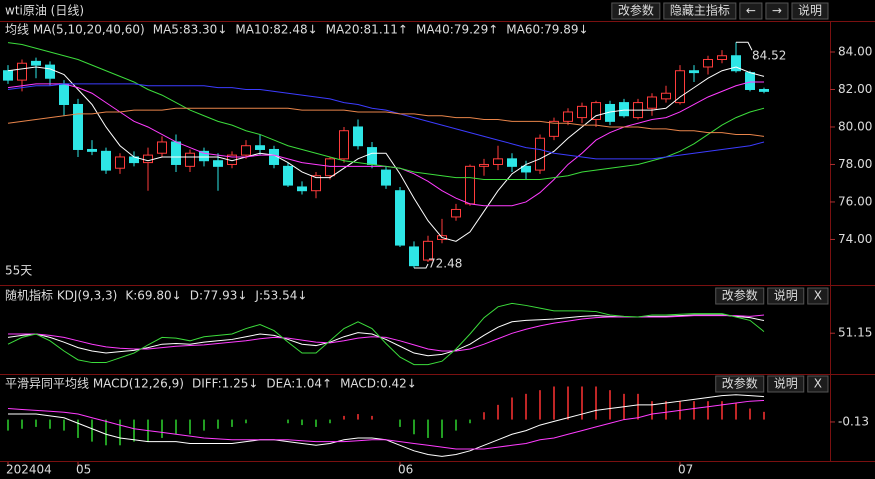 This screenshot has width=875, height=479. Describe the element at coordinates (744, 46) in the screenshot. I see `annotation-line` at that location.